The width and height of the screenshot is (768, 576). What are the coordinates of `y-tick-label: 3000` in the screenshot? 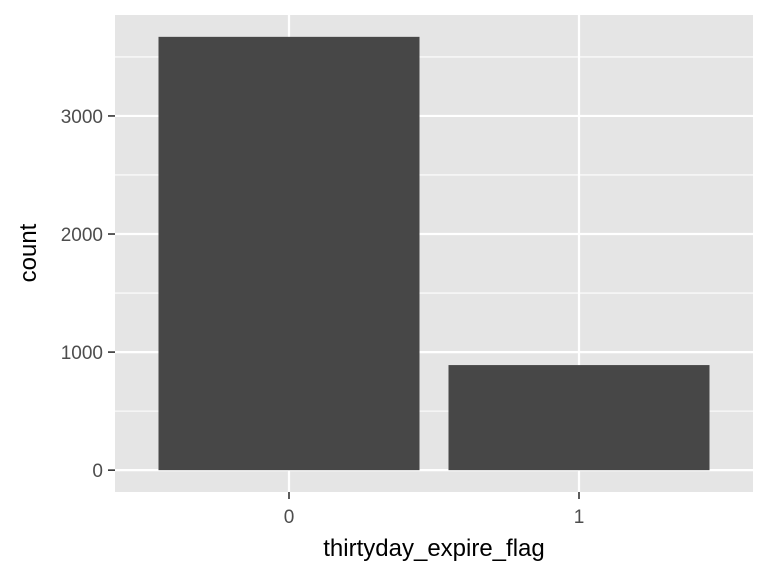 It's located at (82, 117).